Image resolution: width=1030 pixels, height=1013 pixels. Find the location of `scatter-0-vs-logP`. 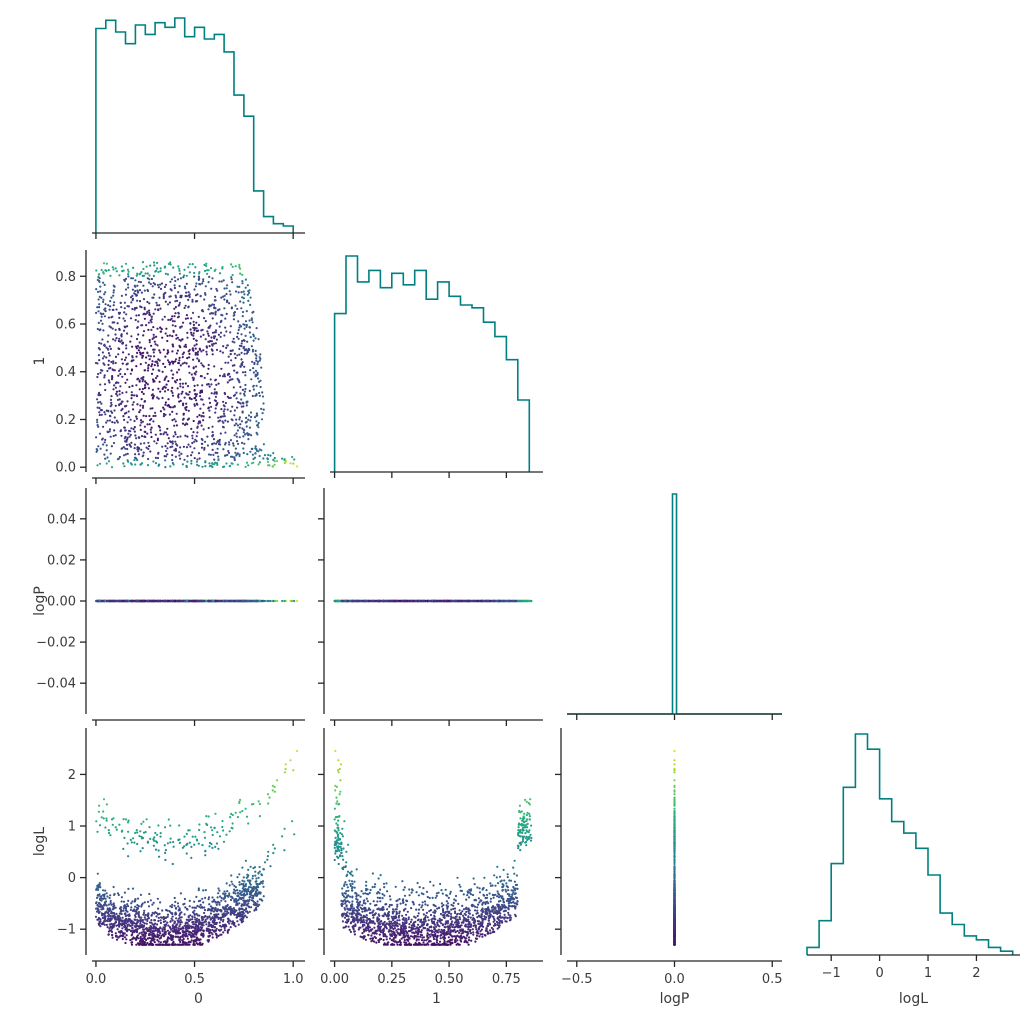

scatter-0-vs-logP is located at coordinates (196, 601).